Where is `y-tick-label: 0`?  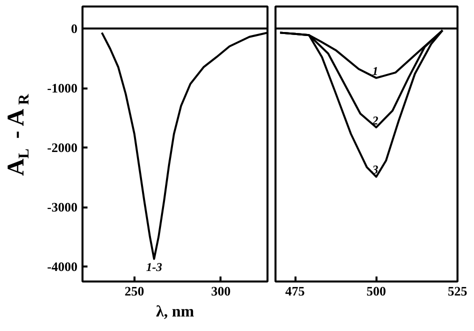 y-tick-label: 0 is located at coordinates (74, 28).